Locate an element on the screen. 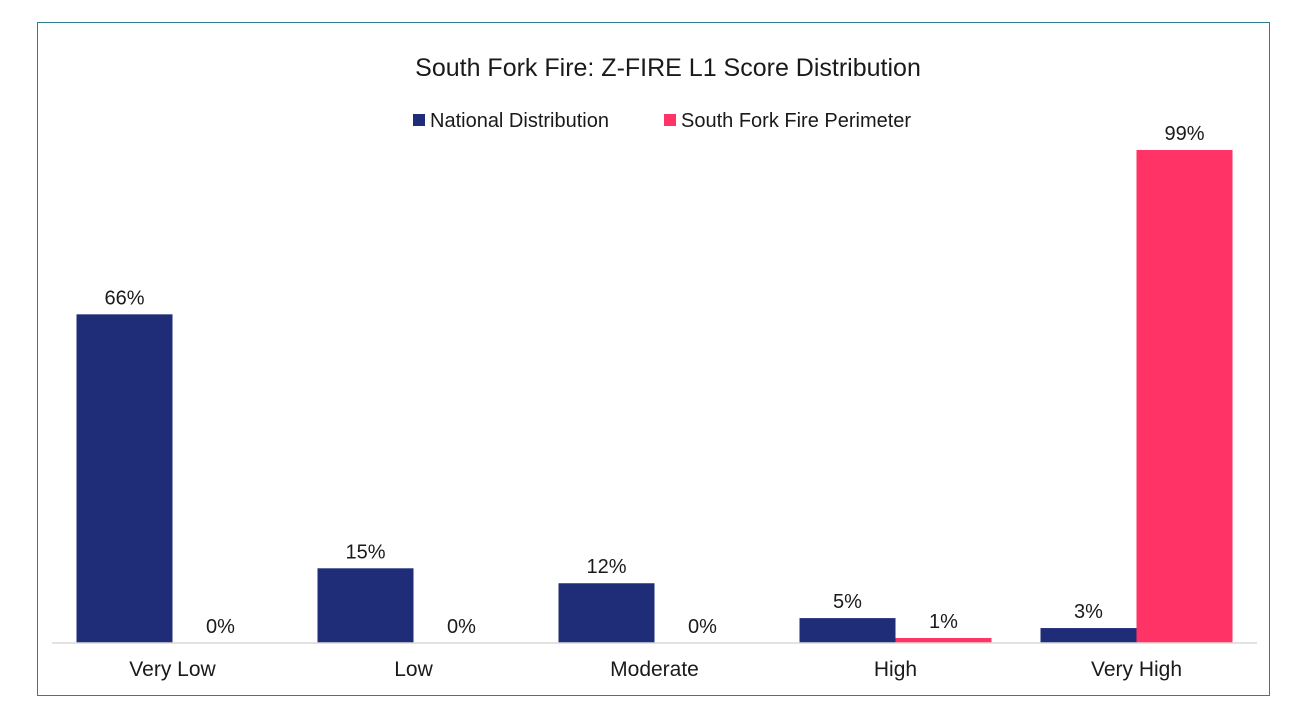  x-tick-label-very-high: Very High is located at coordinates (1136, 669).